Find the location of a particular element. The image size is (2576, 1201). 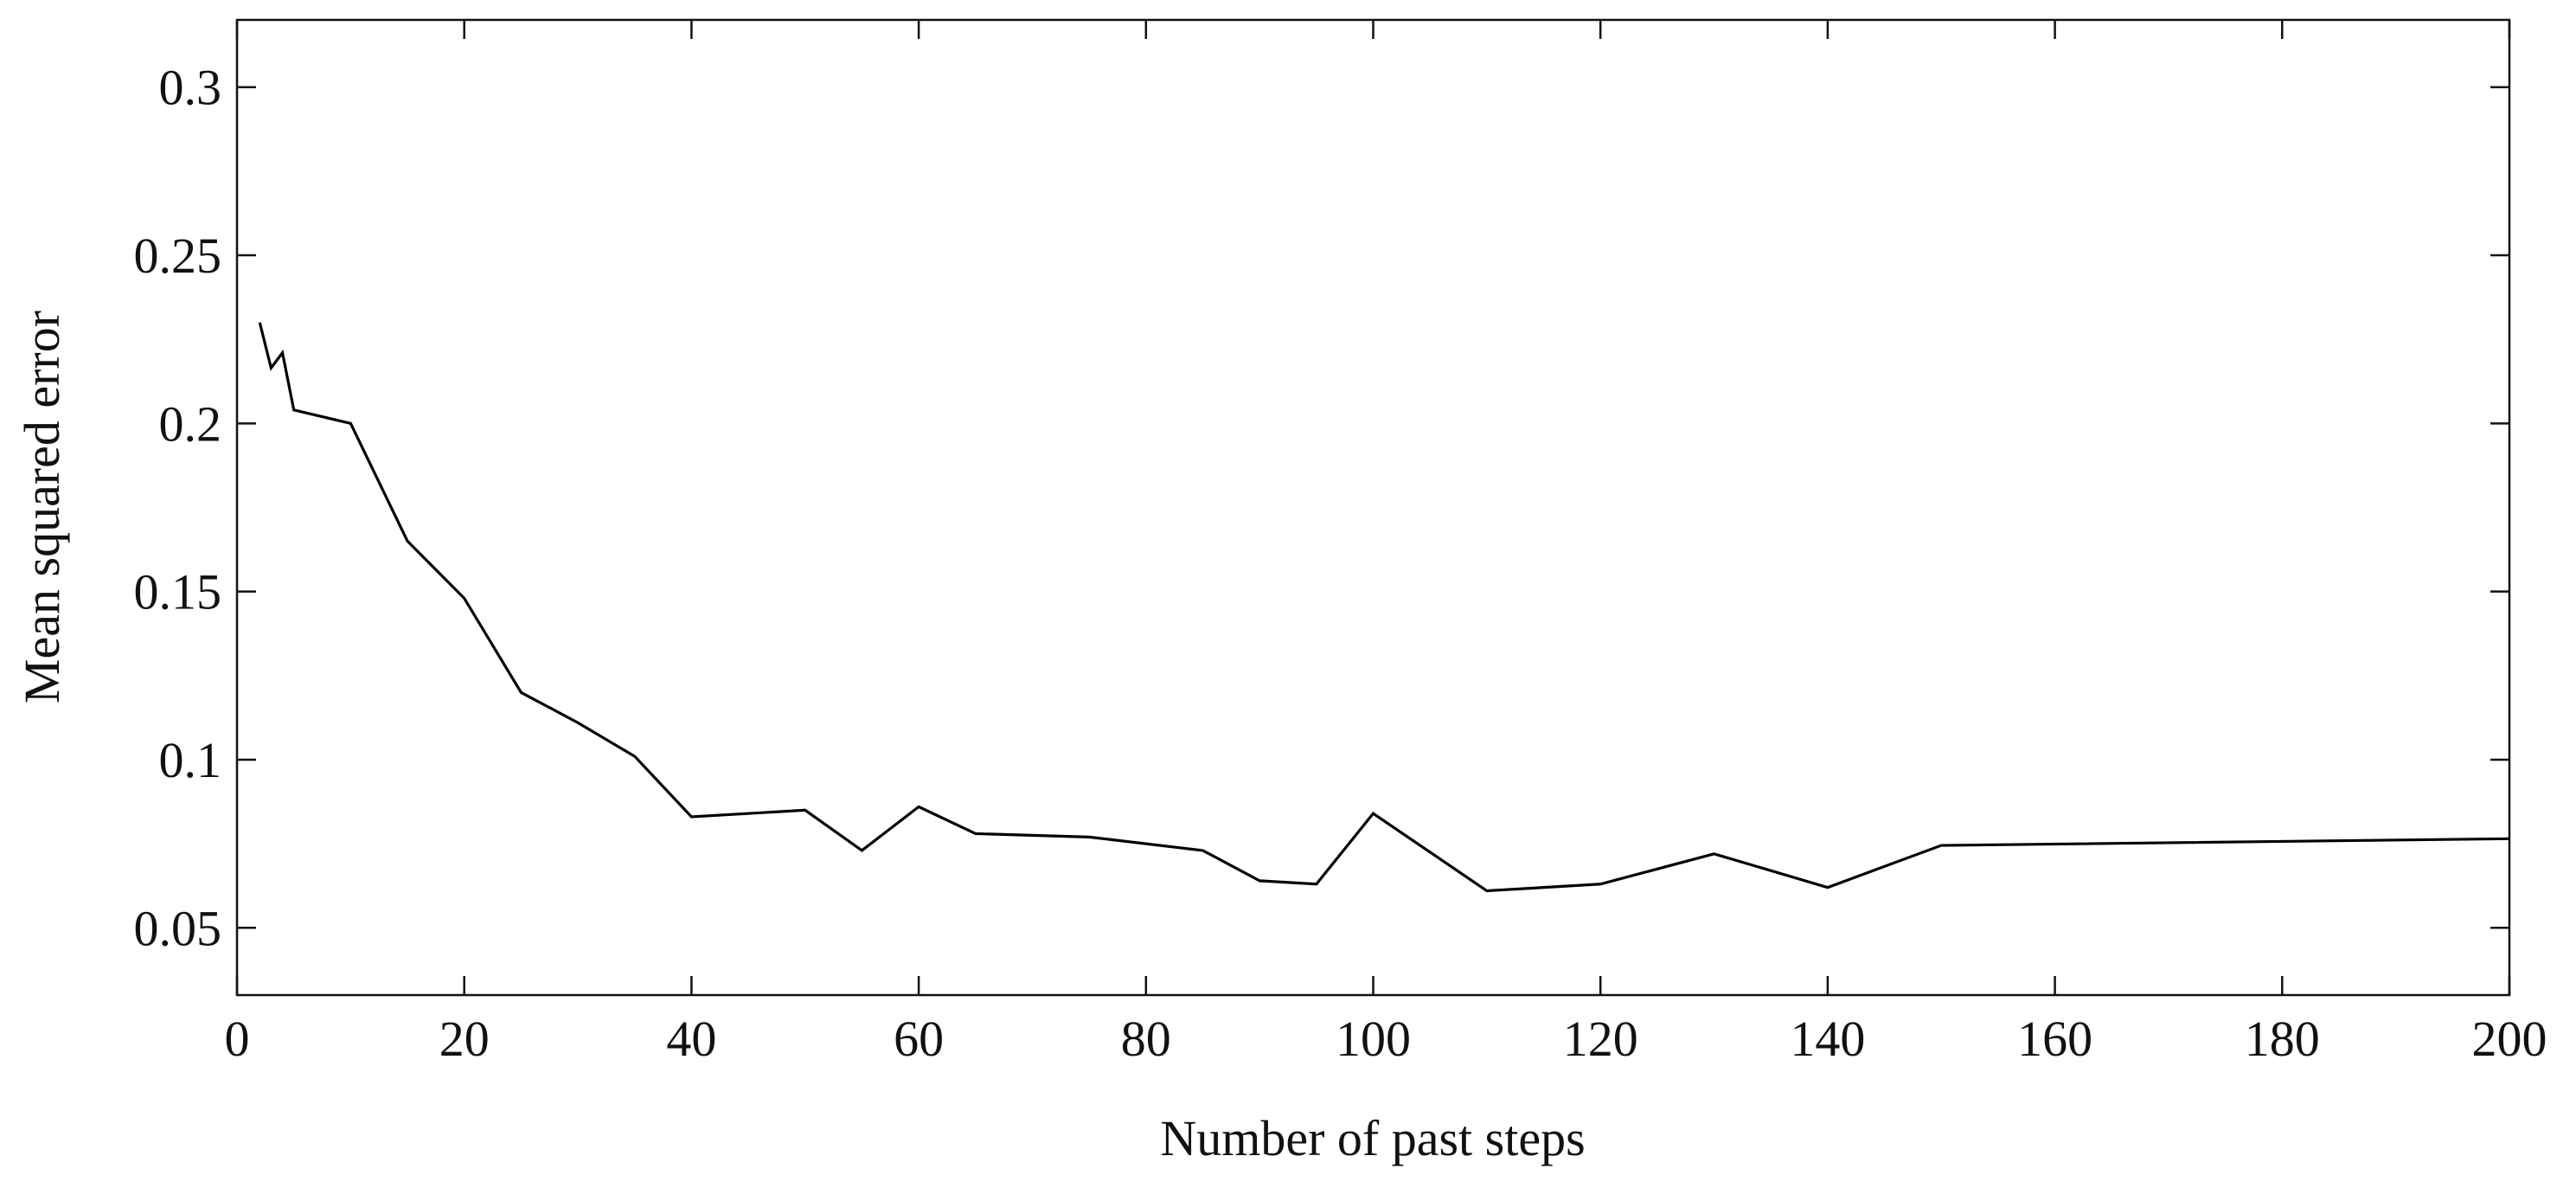

y-tick-label: 0.1 is located at coordinates (190, 760).